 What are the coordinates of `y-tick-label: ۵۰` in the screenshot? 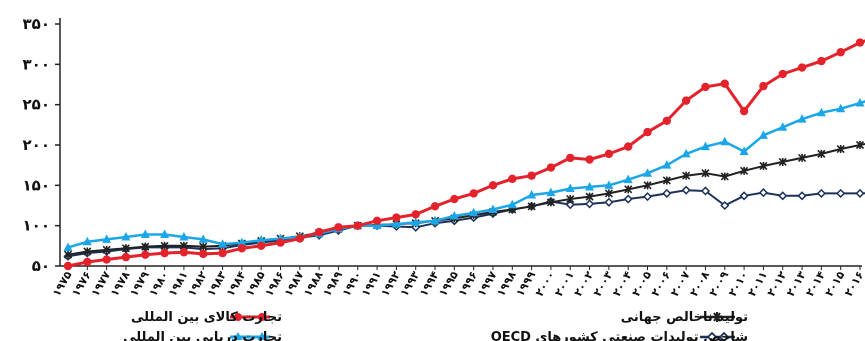 It's located at (41, 266).